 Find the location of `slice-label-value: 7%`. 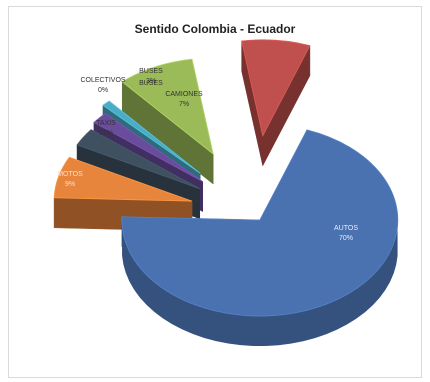

slice-label-value: 7% is located at coordinates (184, 104).